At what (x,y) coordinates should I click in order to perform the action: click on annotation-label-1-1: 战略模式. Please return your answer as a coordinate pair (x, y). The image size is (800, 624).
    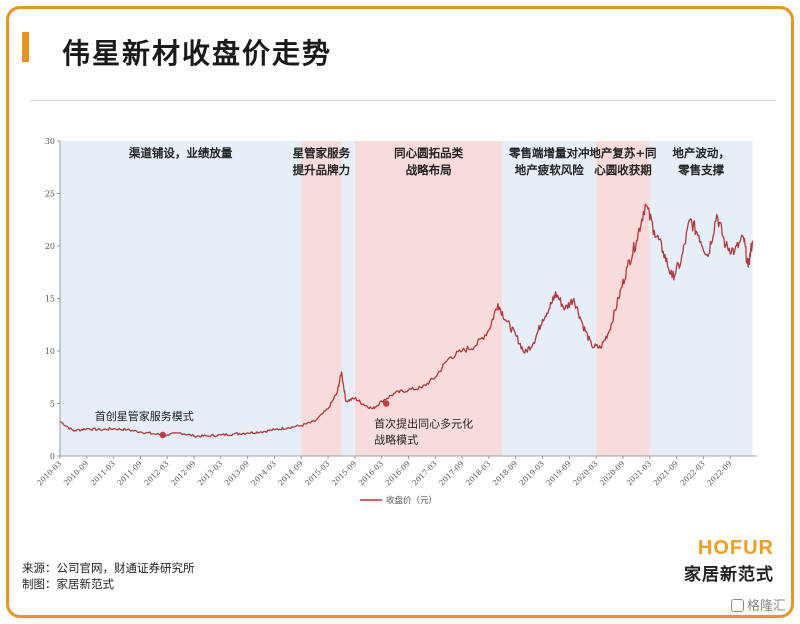
    Looking at the image, I should click on (396, 440).